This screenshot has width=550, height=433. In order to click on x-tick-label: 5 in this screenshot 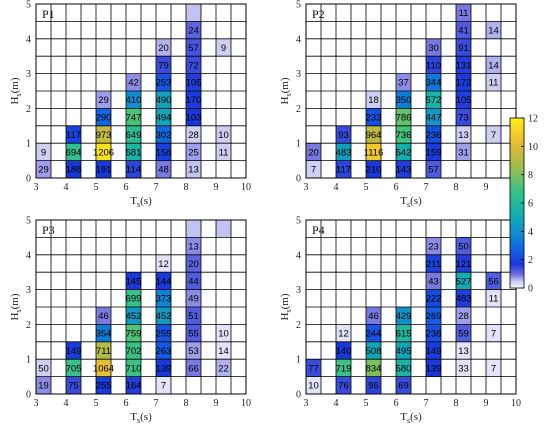, I will do `click(96, 403)`.